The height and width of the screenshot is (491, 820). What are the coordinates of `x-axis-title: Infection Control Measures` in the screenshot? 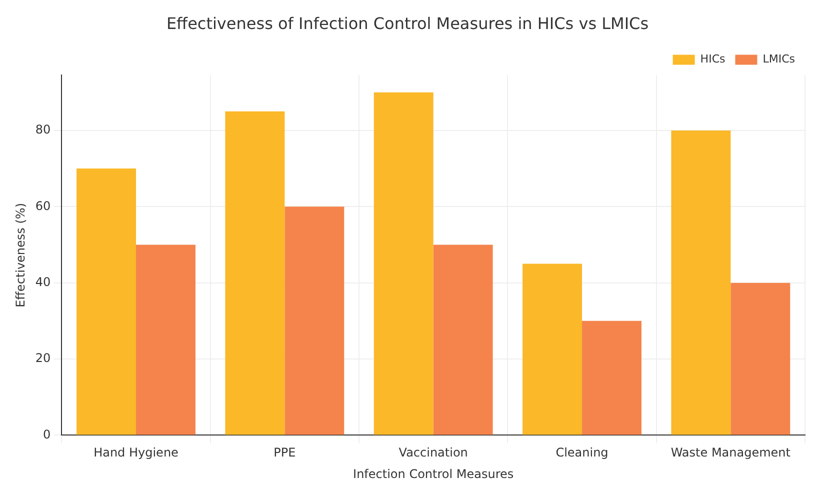 It's located at (433, 473).